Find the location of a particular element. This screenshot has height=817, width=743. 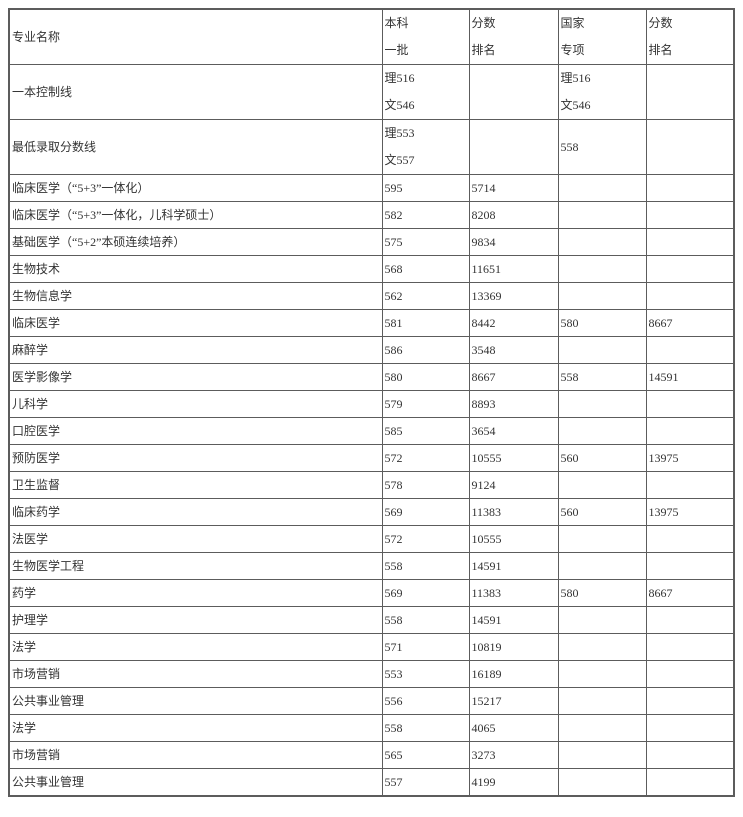

table-row: 预防医学 572 10555 560 13975 is located at coordinates (371, 458).